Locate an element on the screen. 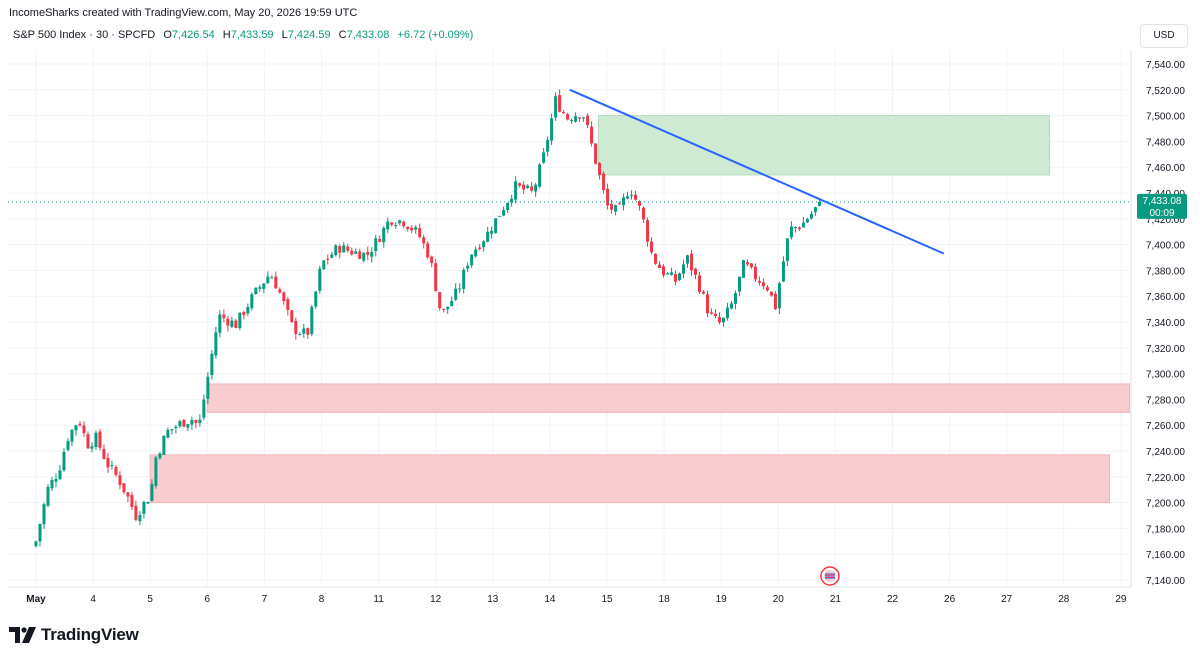 The image size is (1200, 659). time-tick-label: 12 is located at coordinates (436, 599).